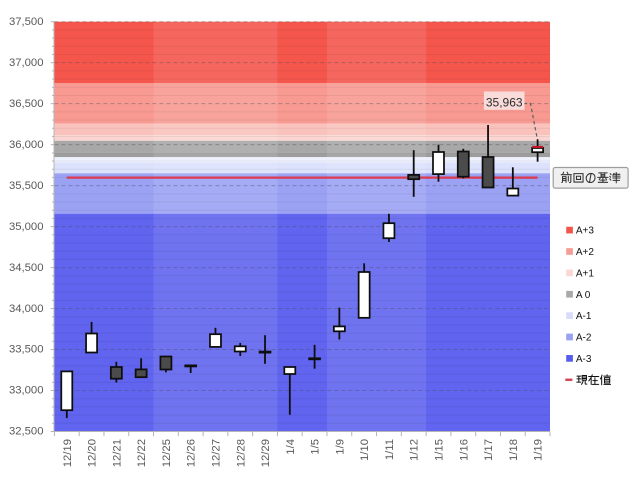 Image resolution: width=635 pixels, height=480 pixels. Describe the element at coordinates (26, 227) in the screenshot. I see `svg-text: 35,000` at that location.